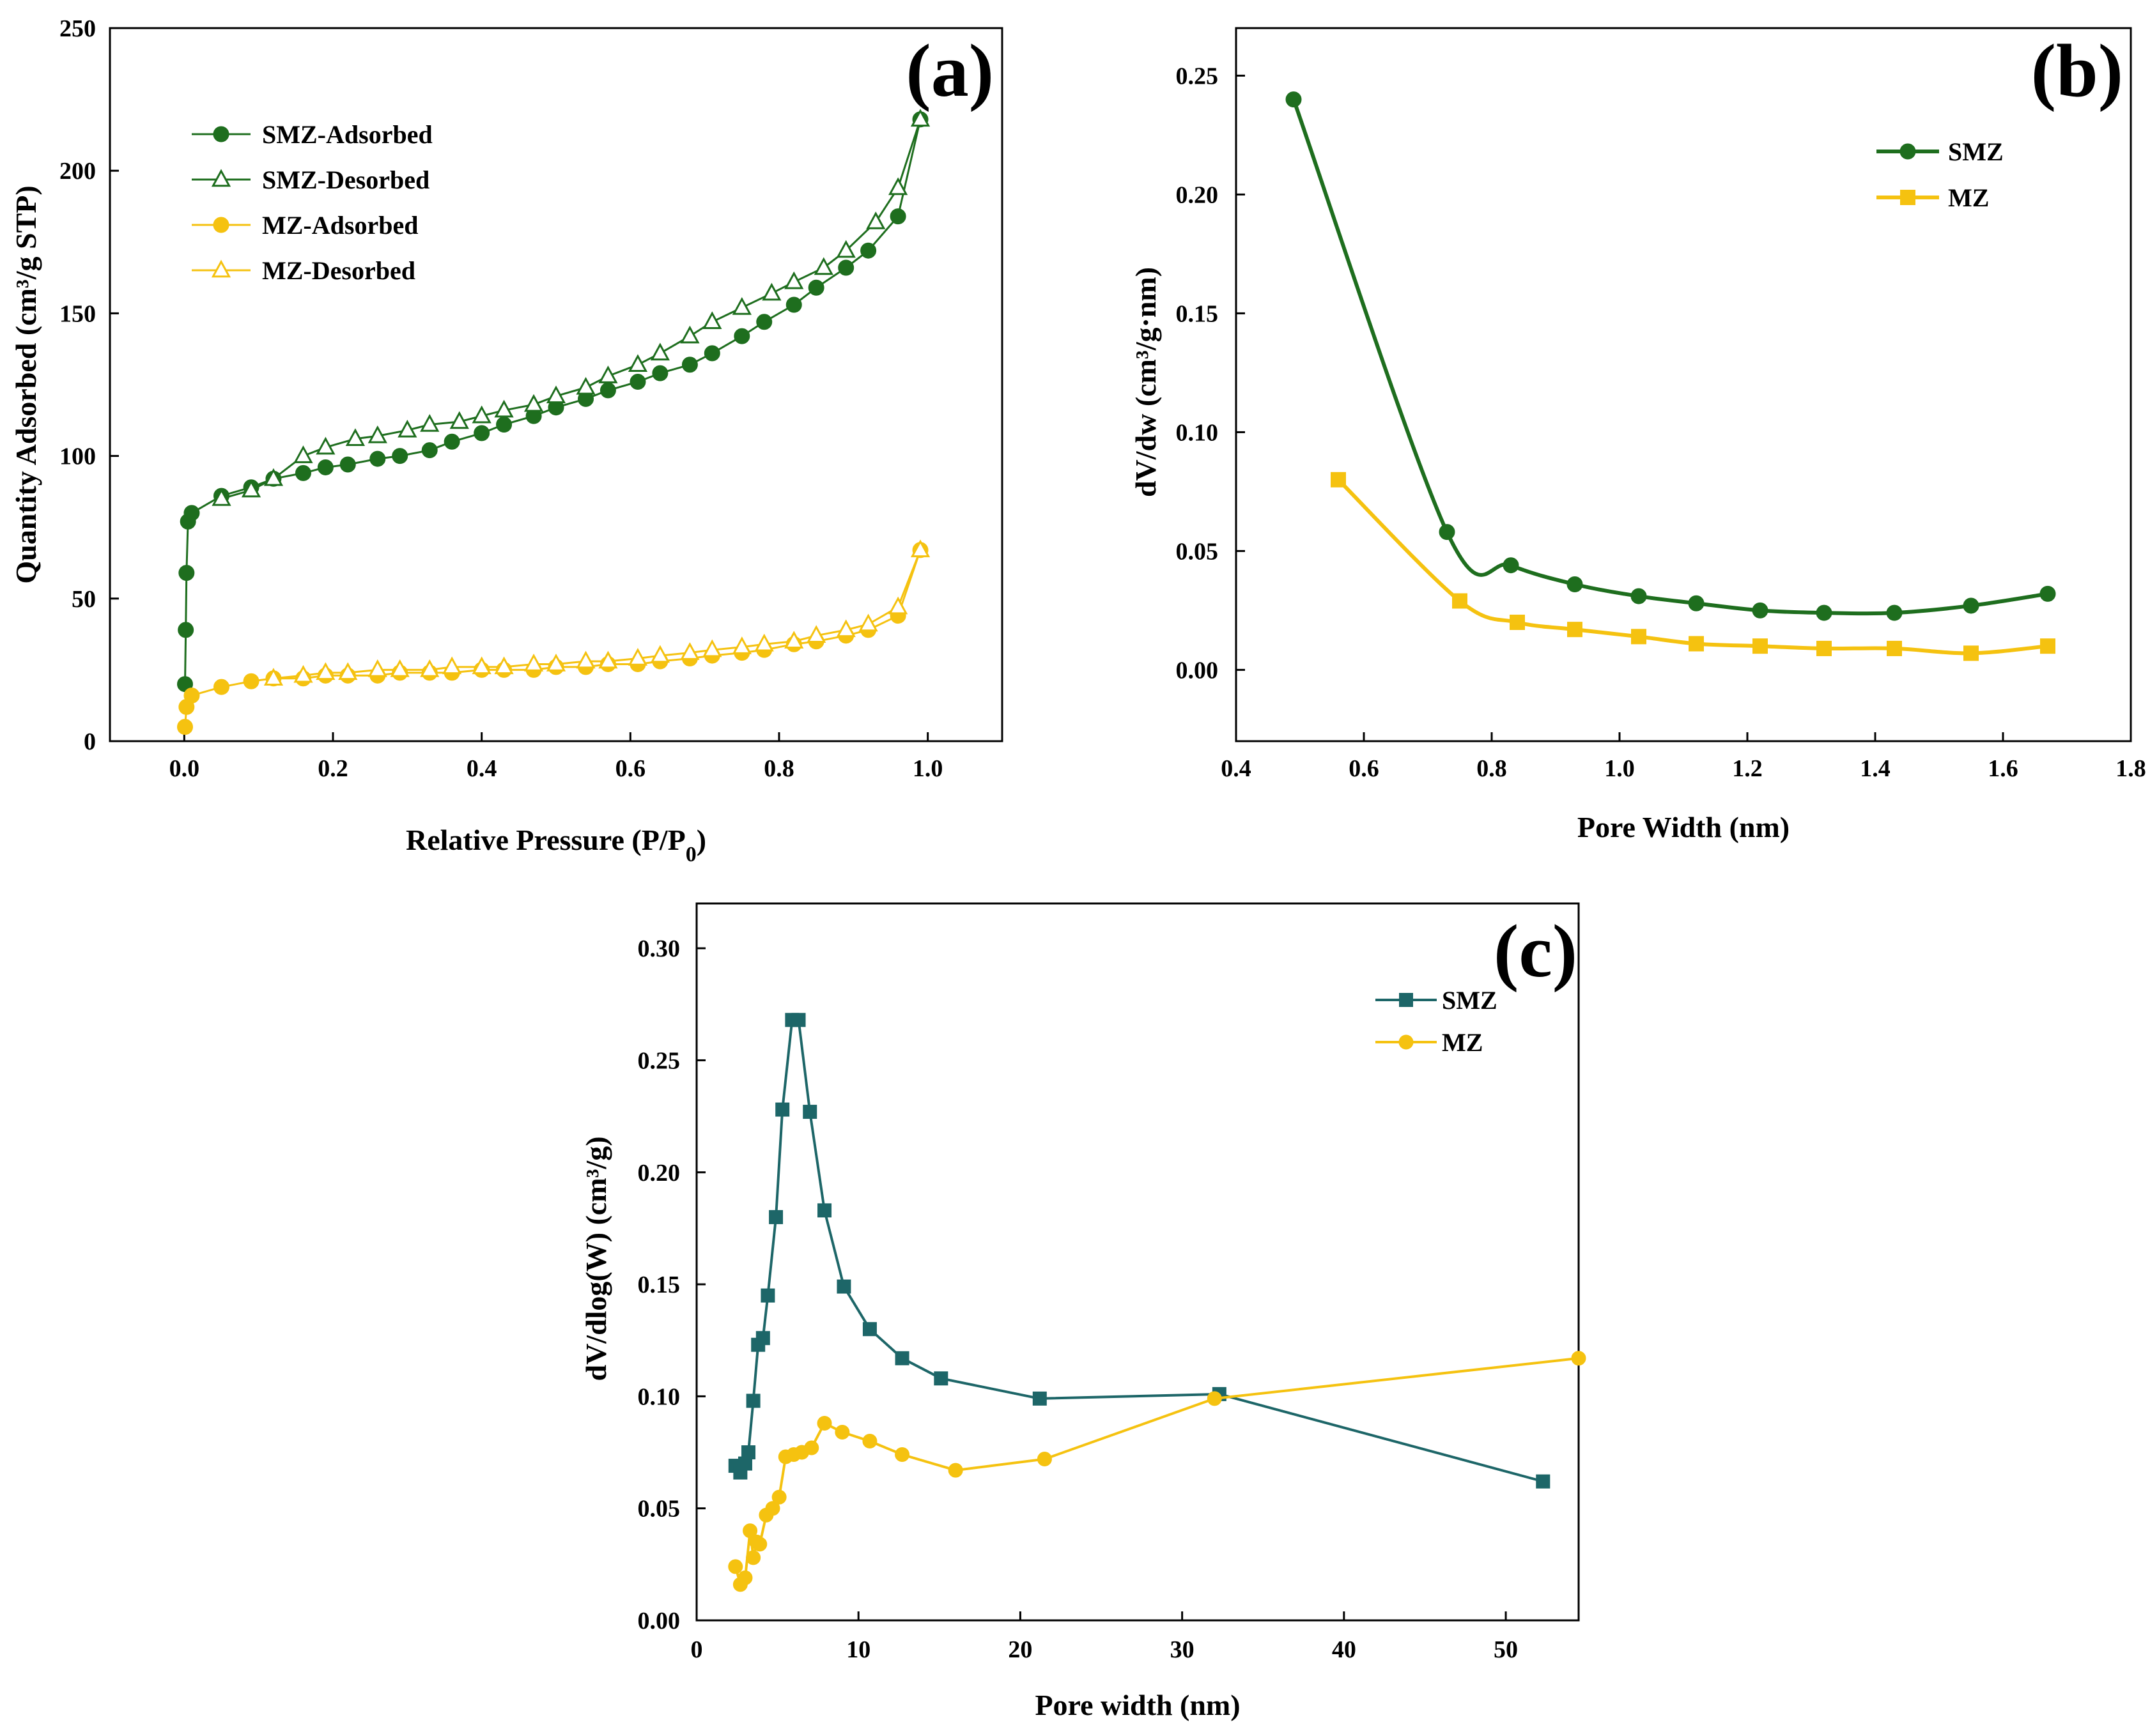 Image resolution: width=2150 pixels, height=1736 pixels. I want to click on panel-a-xlabel: Relative Pressure (P/P0), so click(556, 845).